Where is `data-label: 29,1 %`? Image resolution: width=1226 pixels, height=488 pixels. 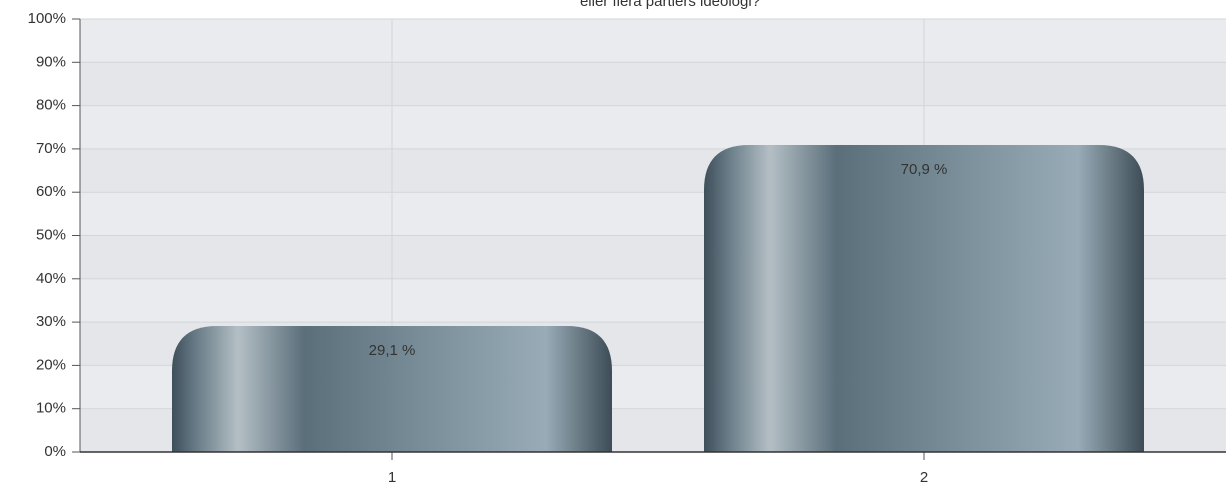 data-label: 29,1 % is located at coordinates (392, 350).